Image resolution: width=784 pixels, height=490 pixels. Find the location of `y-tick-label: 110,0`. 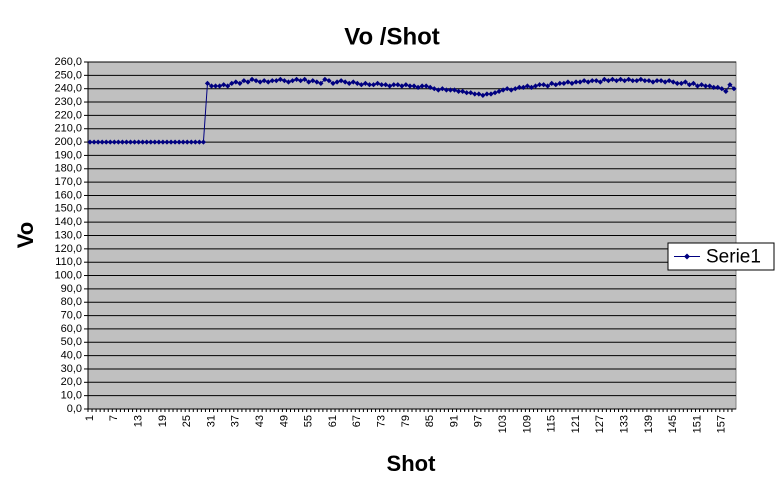

y-tick-label: 110,0 is located at coordinates (68, 262).